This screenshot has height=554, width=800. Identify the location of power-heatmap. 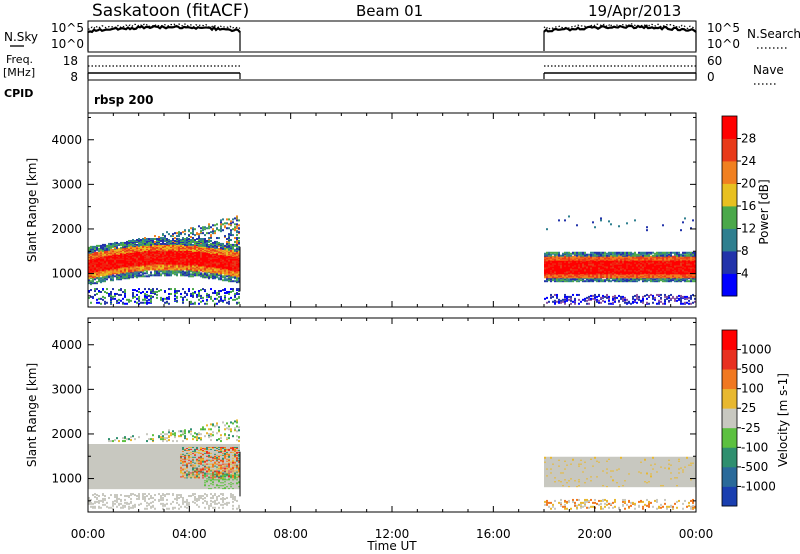
(392, 260).